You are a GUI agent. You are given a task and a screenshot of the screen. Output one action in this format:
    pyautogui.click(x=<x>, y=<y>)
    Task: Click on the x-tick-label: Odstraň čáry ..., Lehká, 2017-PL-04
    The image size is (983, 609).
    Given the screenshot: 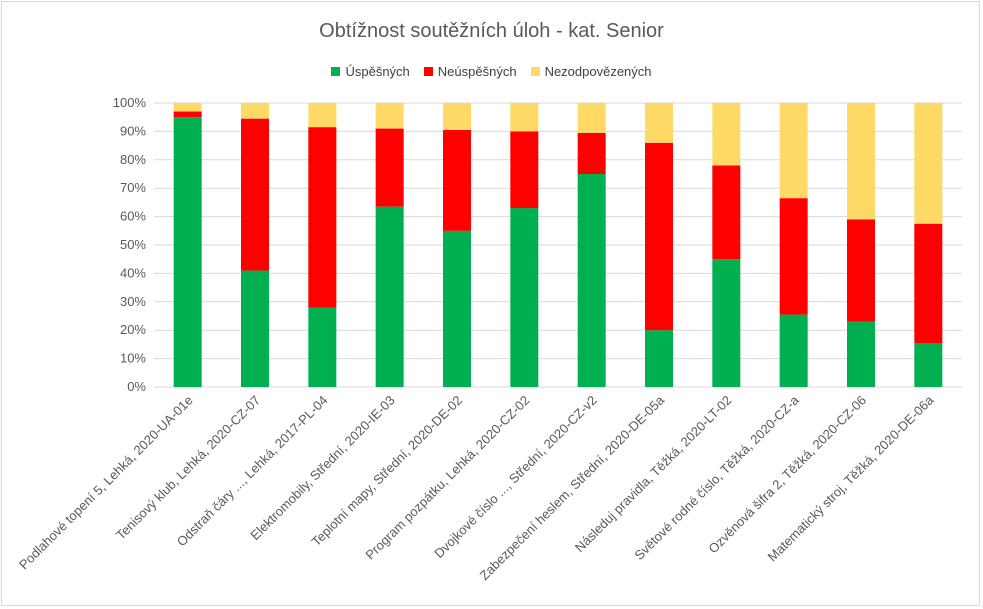 What is the action you would take?
    pyautogui.click(x=252, y=471)
    